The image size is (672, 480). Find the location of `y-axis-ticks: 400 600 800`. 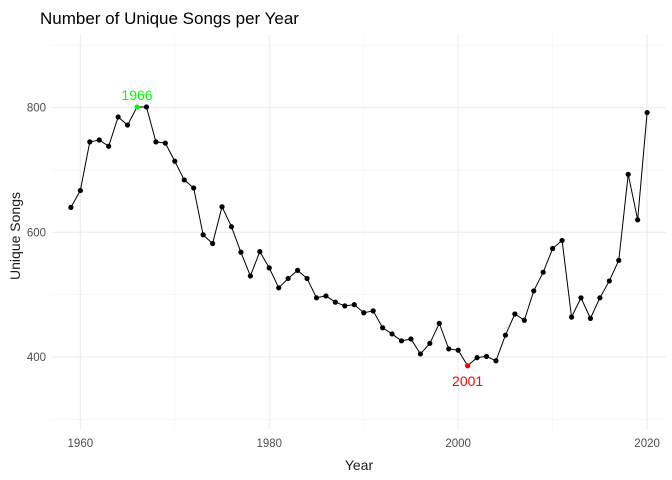

y-axis-ticks: 400 600 800 is located at coordinates (36, 233).